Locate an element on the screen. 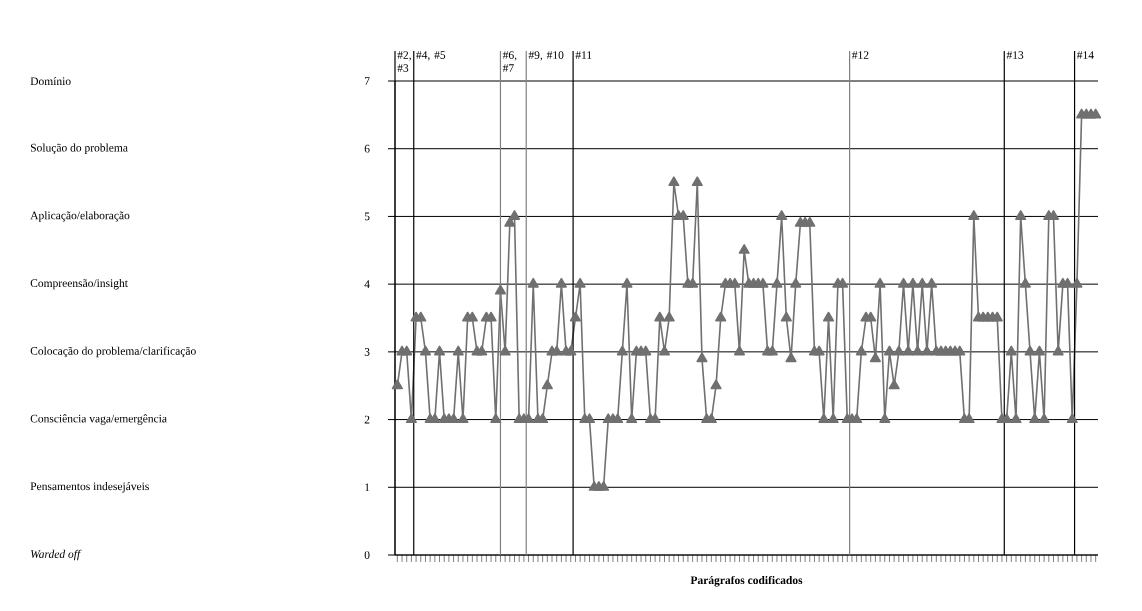  text: #13 is located at coordinates (1015, 55).